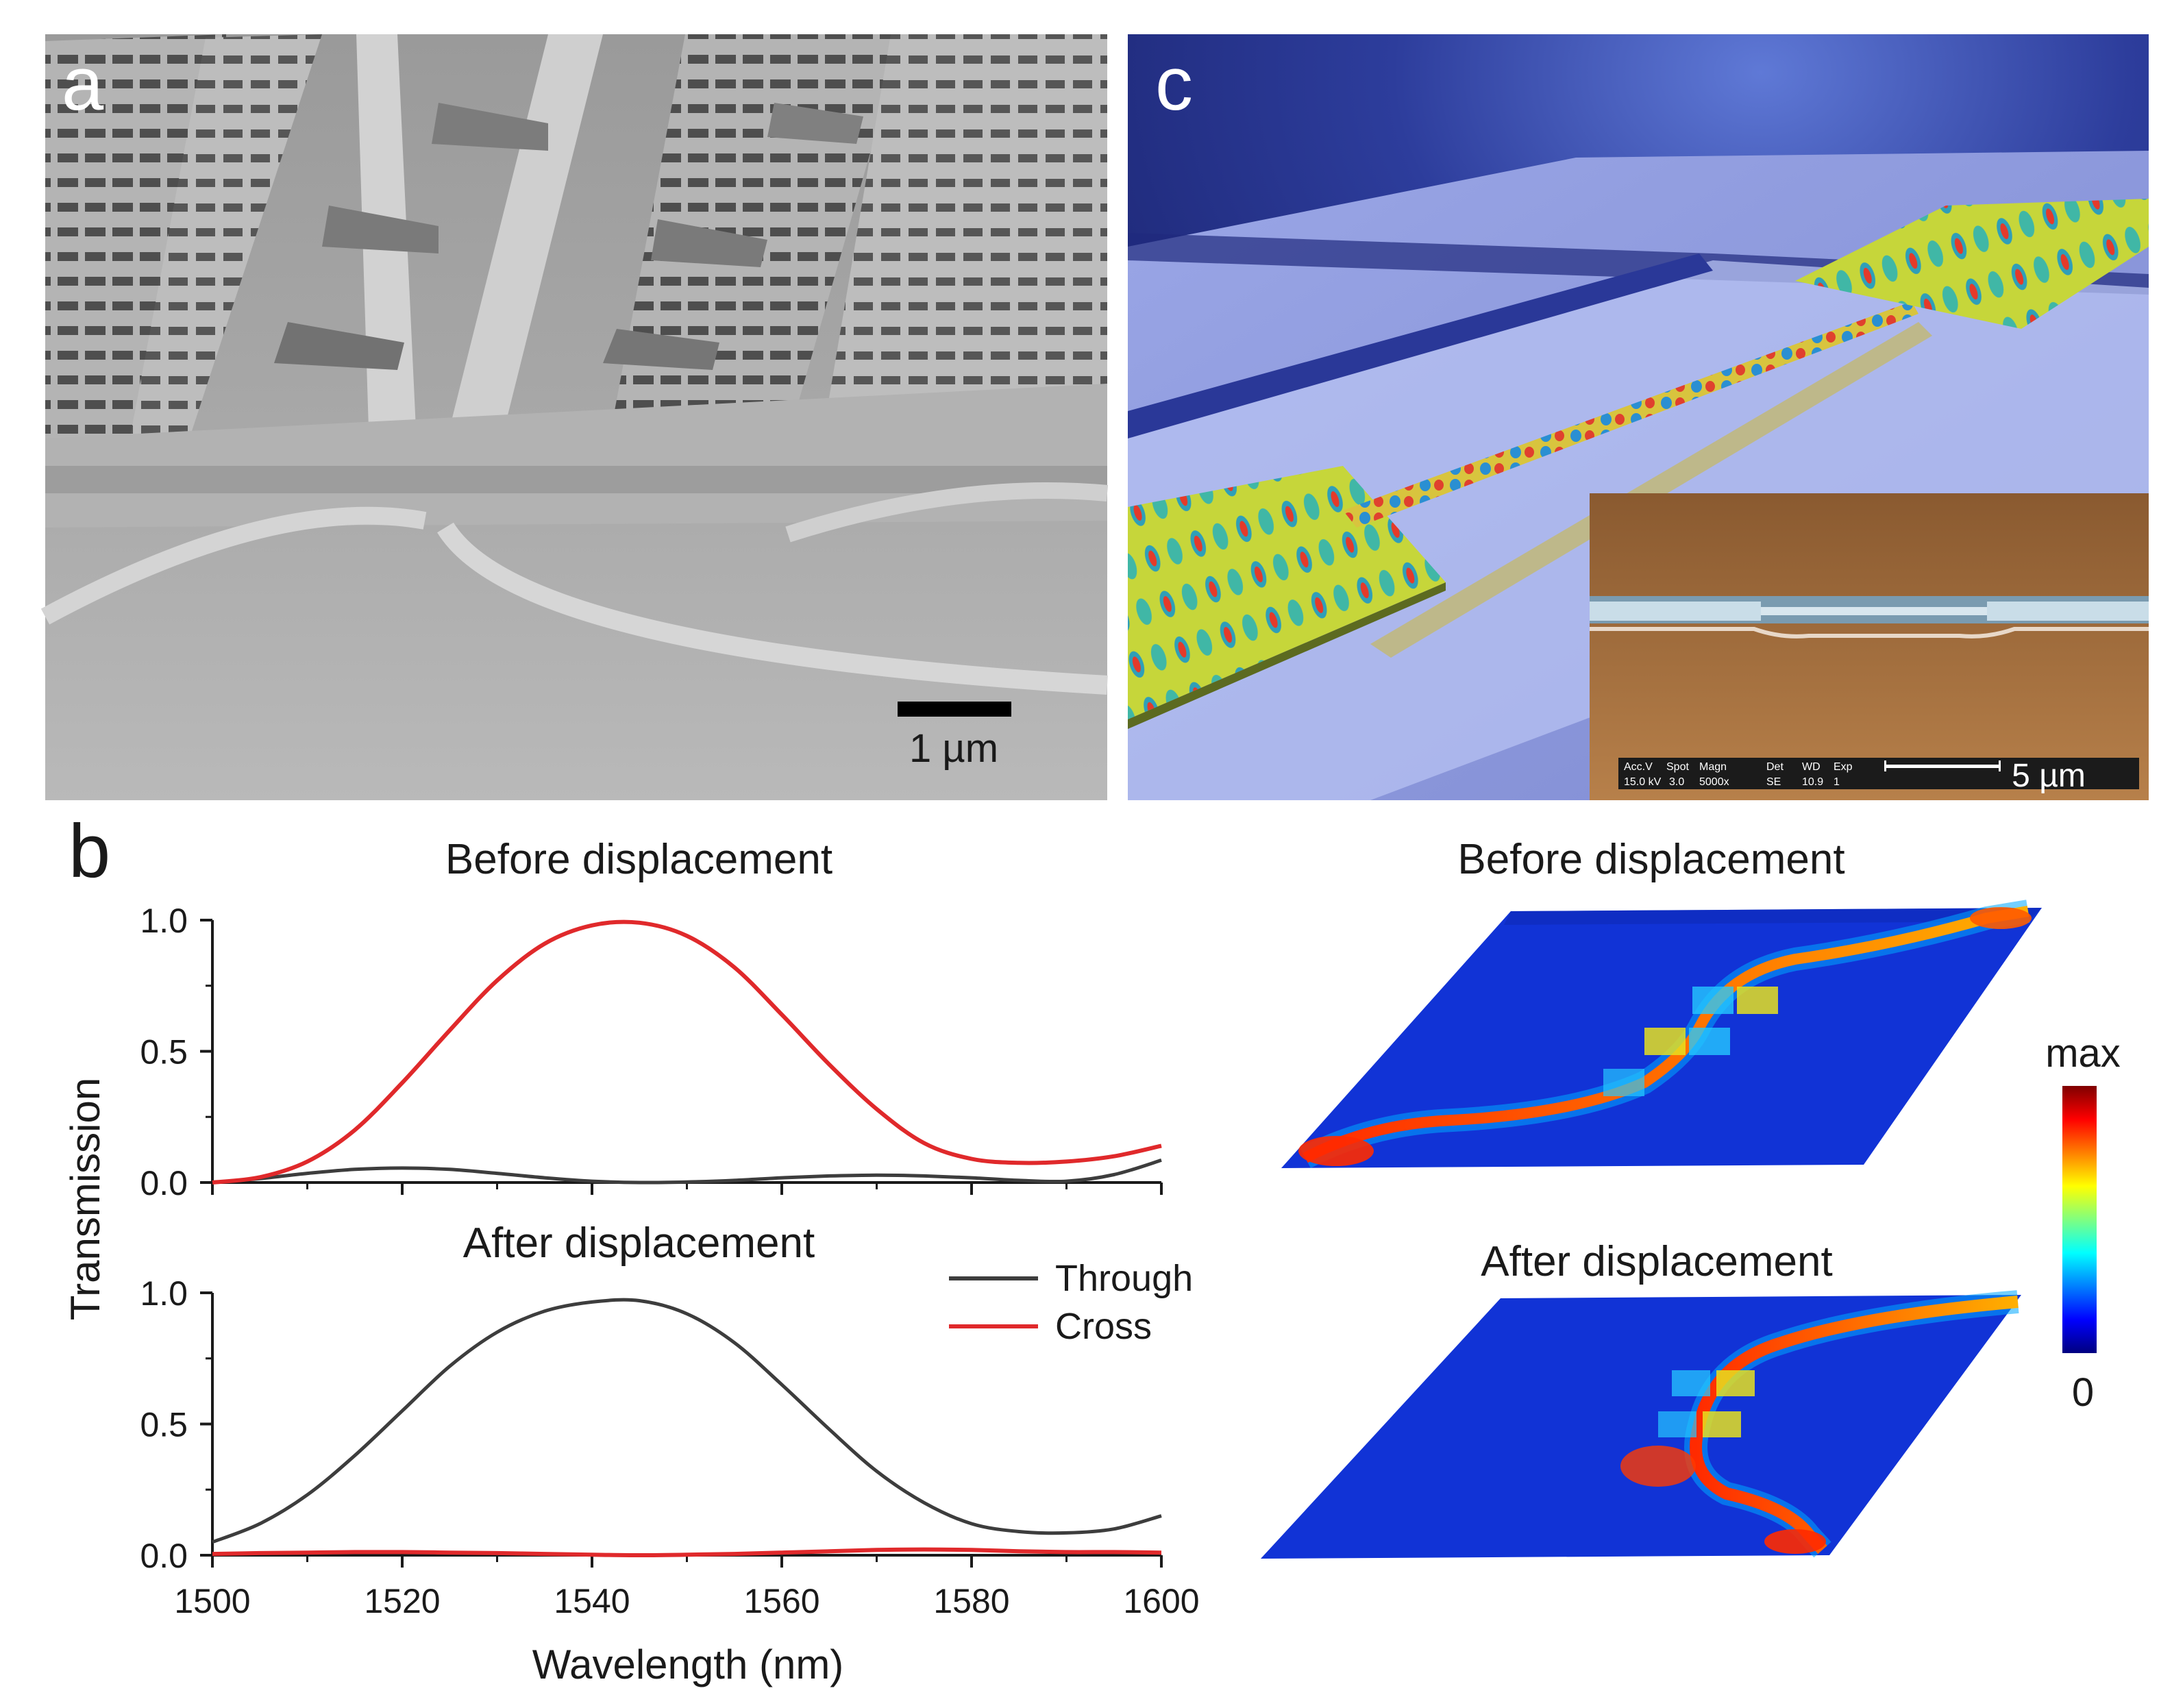 The width and height of the screenshot is (2172, 1708). What do you see at coordinates (1174, 84) in the screenshot?
I see `panel-c-label: c` at bounding box center [1174, 84].